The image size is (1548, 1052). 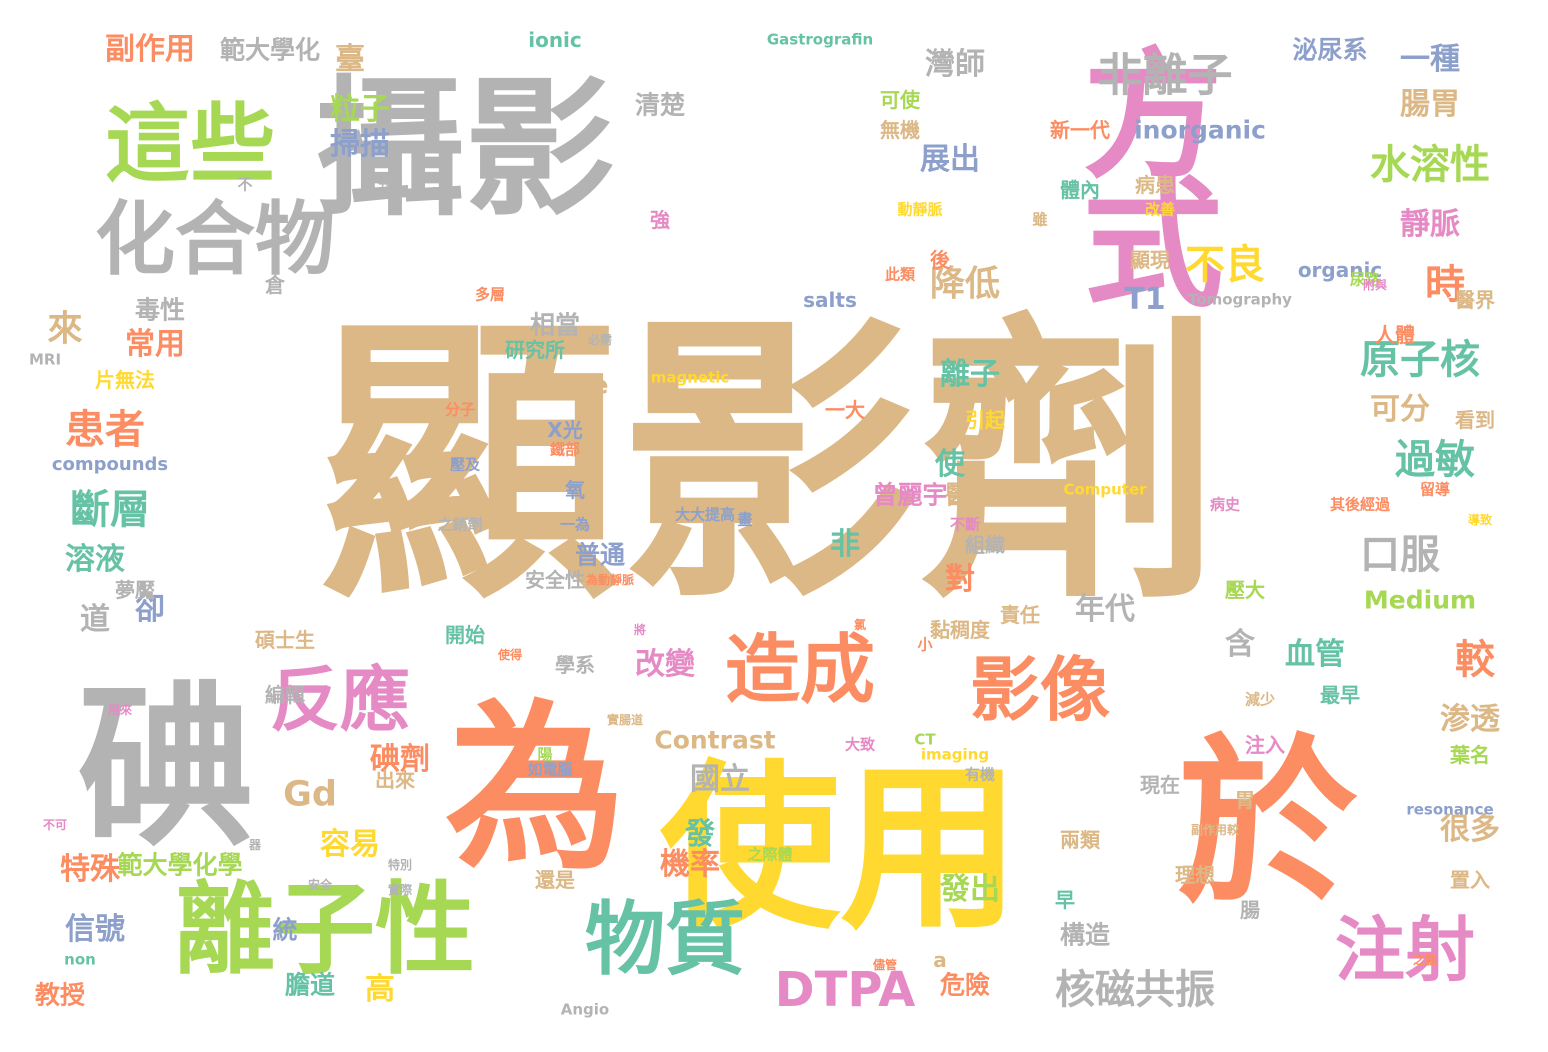 What do you see at coordinates (1250, 910) in the screenshot?
I see `cloud-word: 腸` at bounding box center [1250, 910].